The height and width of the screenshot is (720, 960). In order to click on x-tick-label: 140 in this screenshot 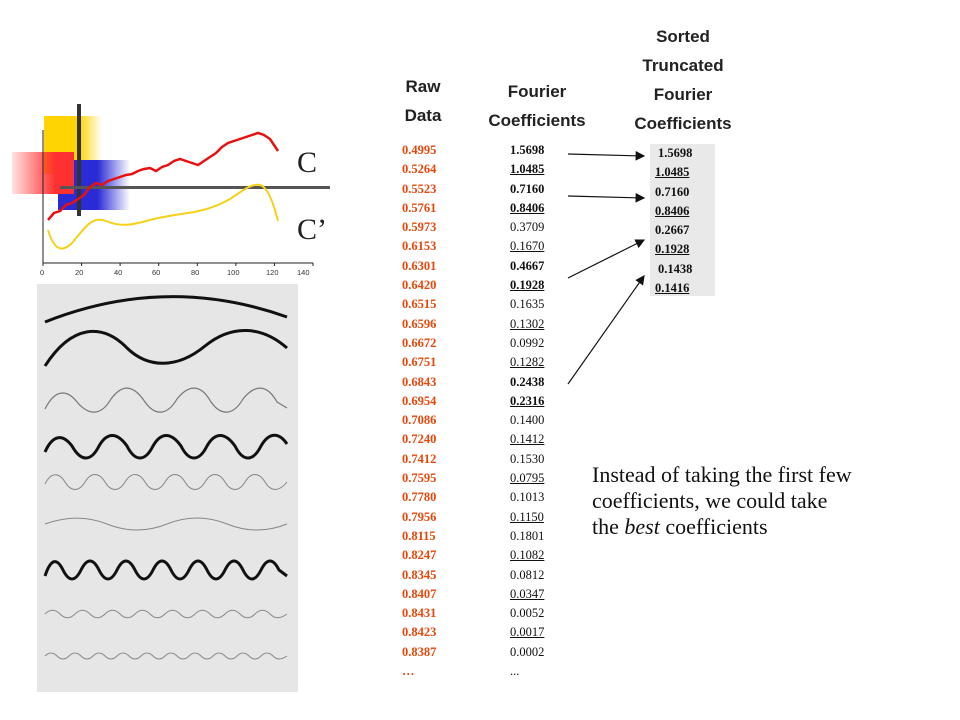, I will do `click(303, 272)`.